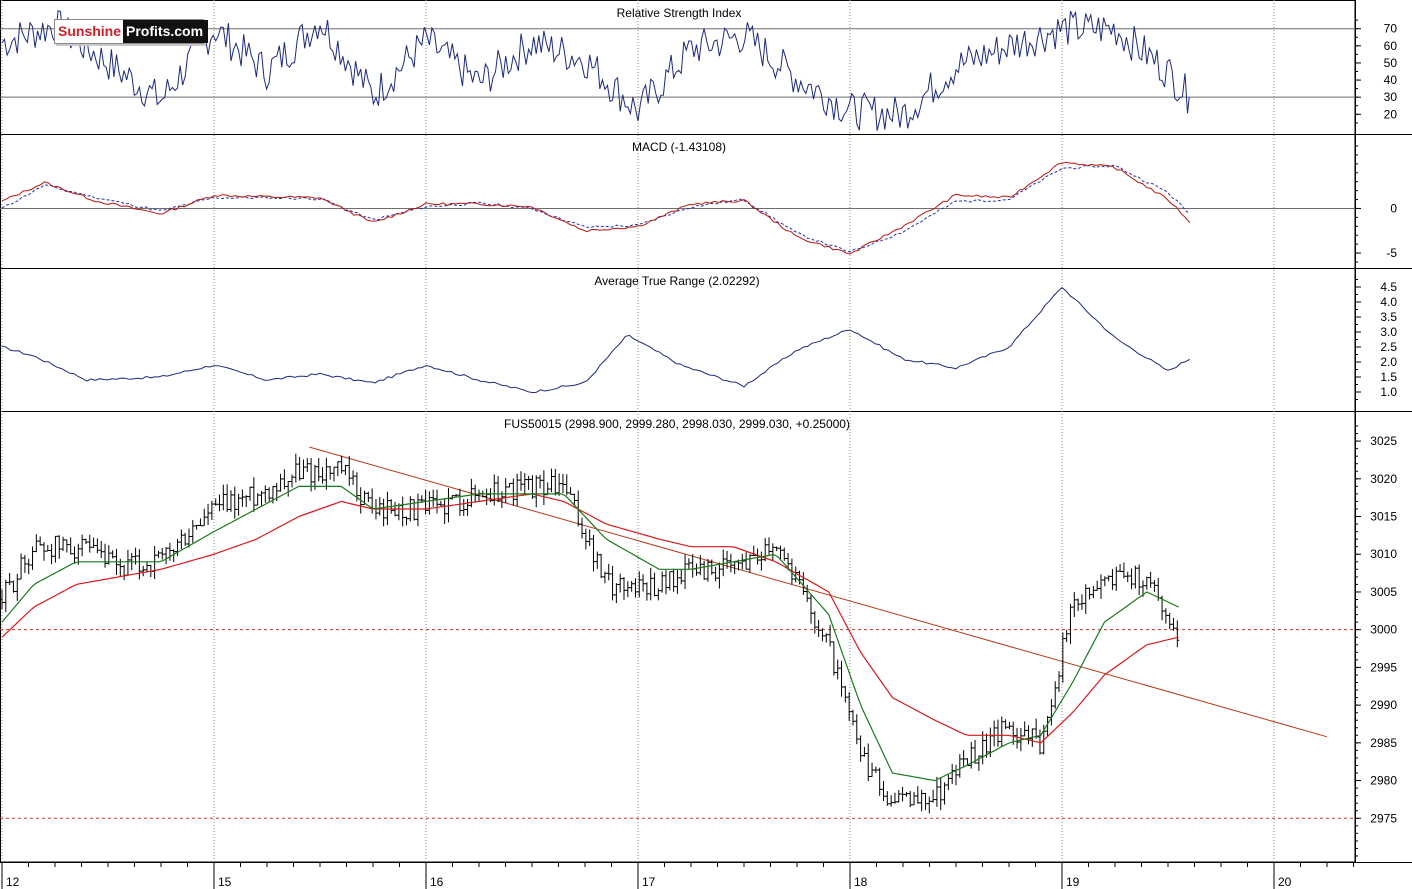 This screenshot has width=1412, height=889. I want to click on y-tick-label: 1.5, so click(1388, 377).